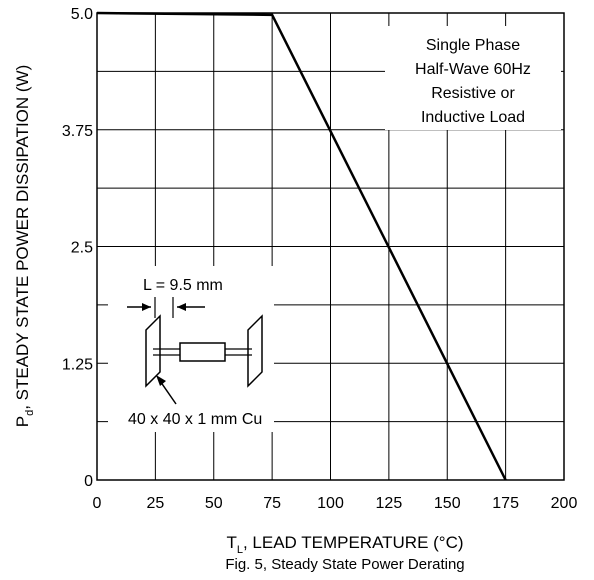 The image size is (594, 580). I want to click on y-tick-label: 0, so click(88, 481).